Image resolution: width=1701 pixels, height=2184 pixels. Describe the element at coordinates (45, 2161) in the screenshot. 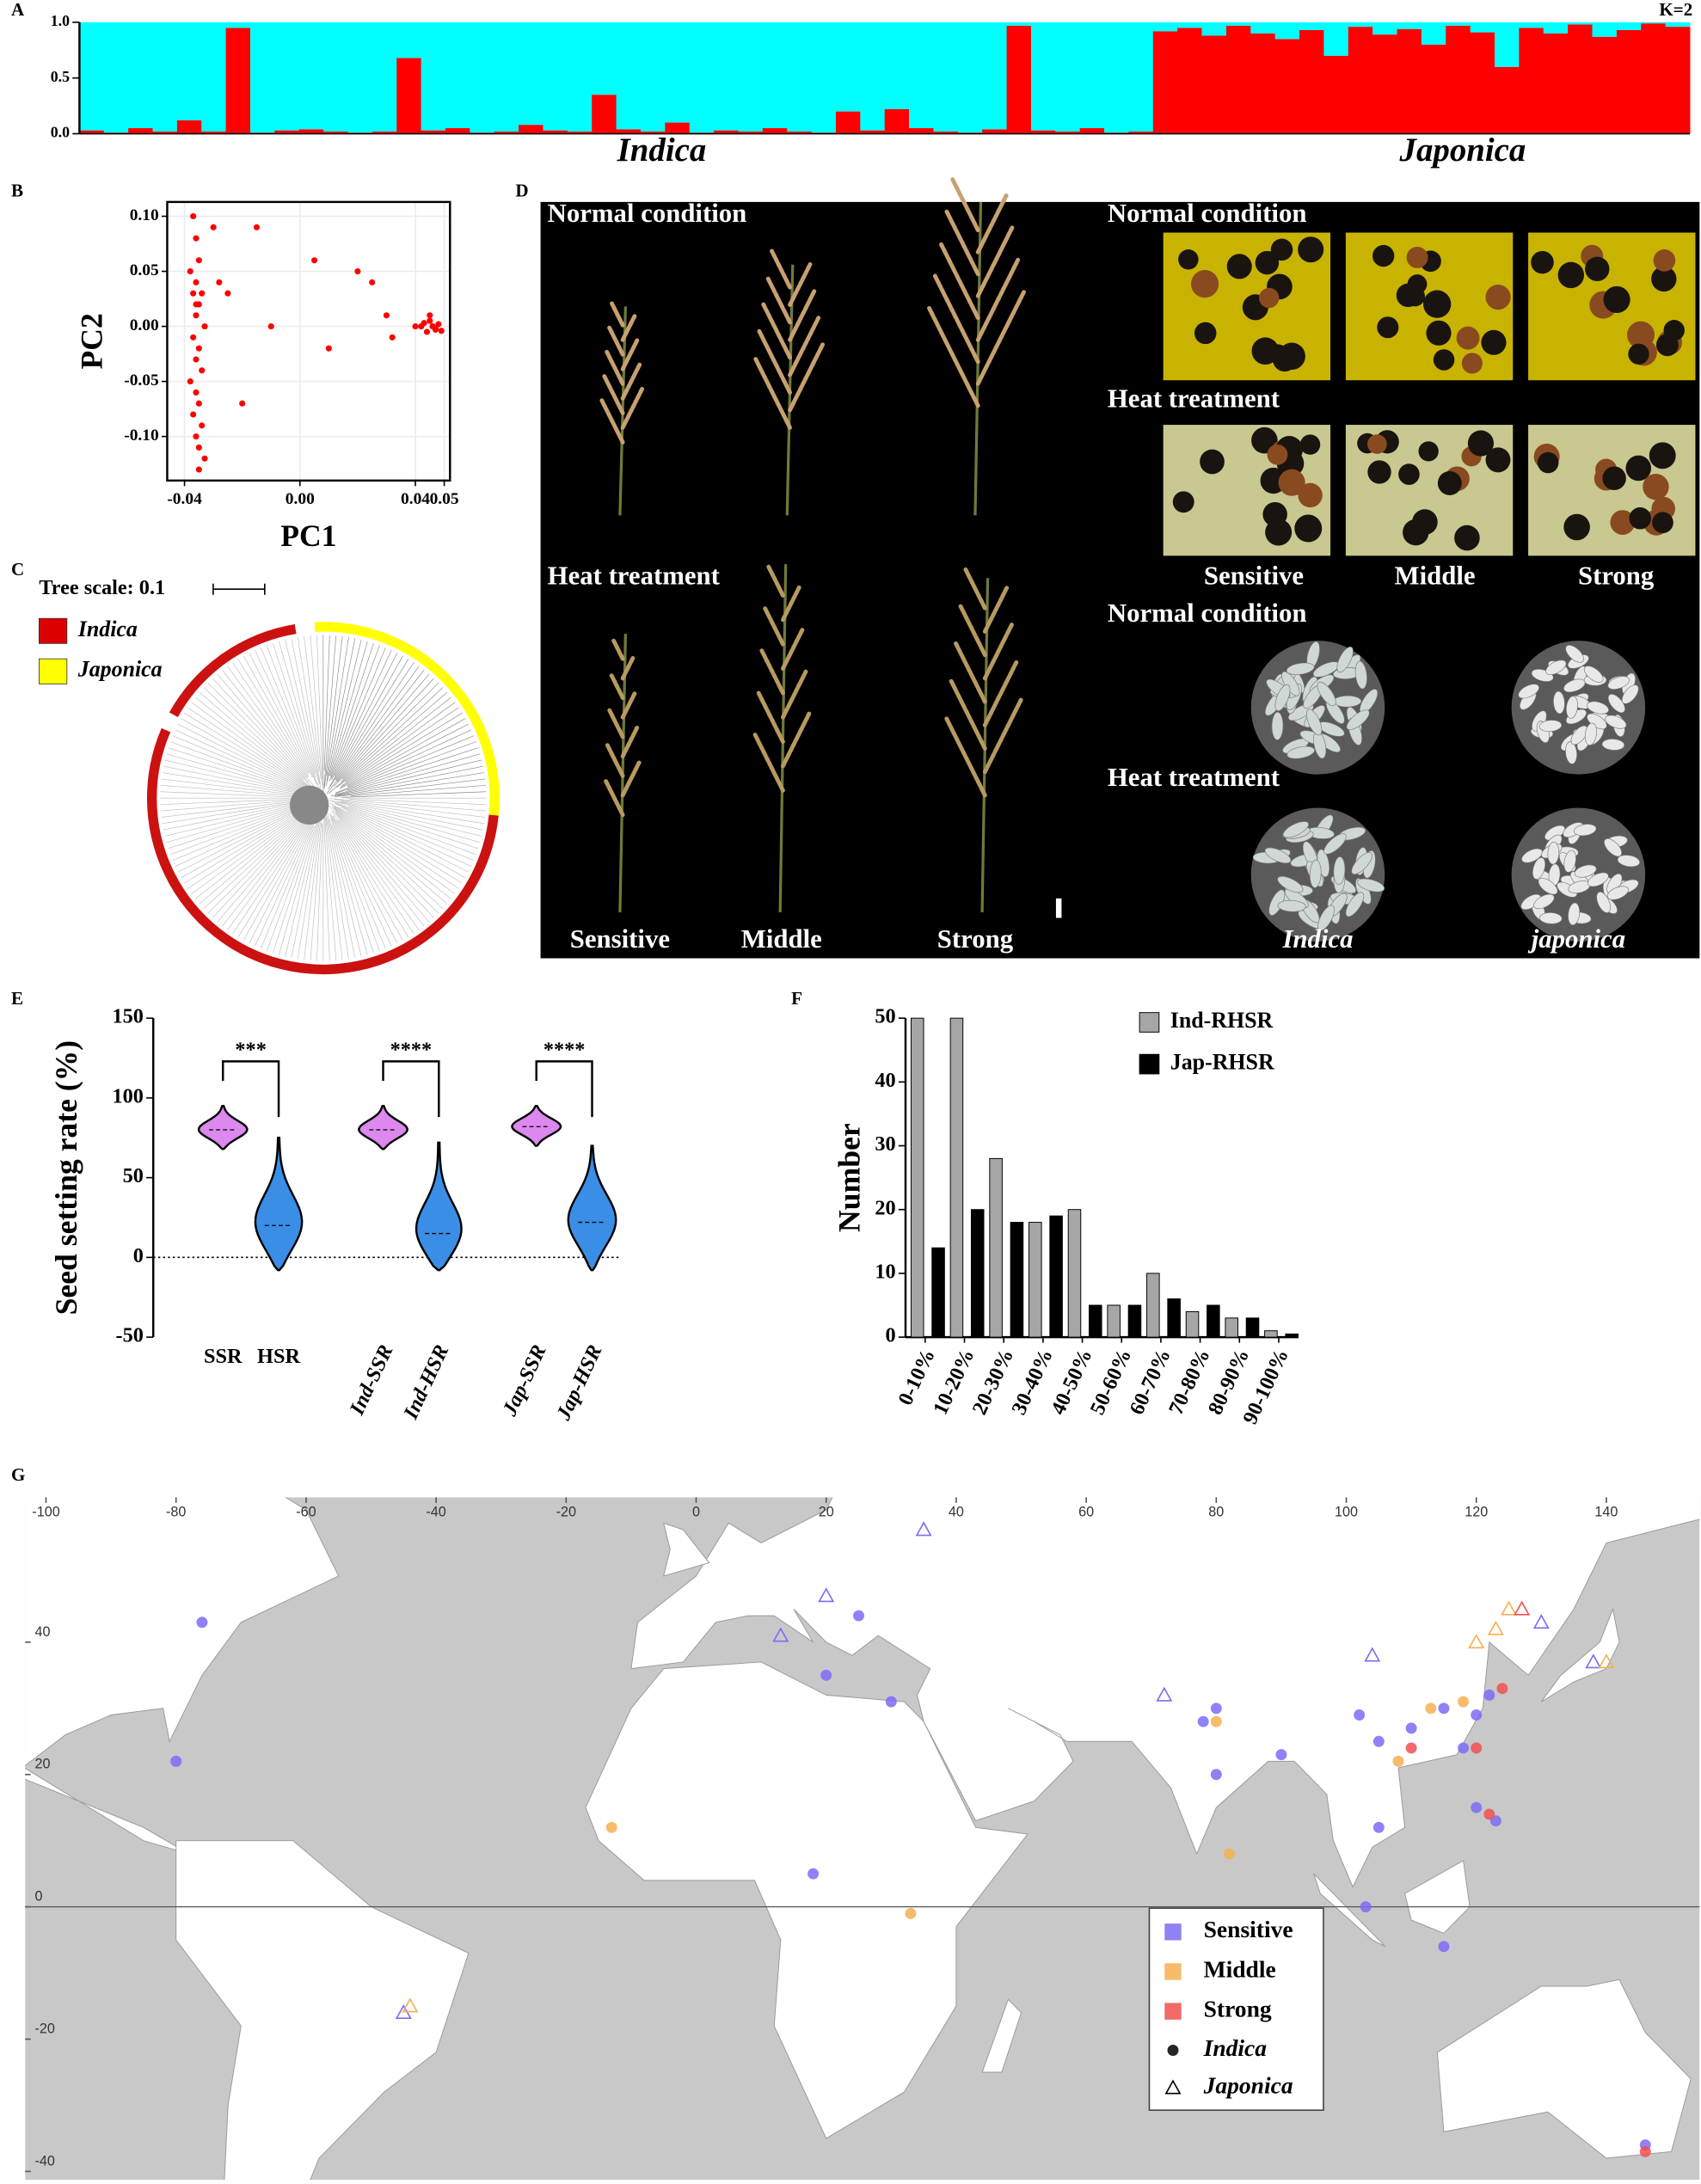

I see `y-tick-label: -40` at that location.